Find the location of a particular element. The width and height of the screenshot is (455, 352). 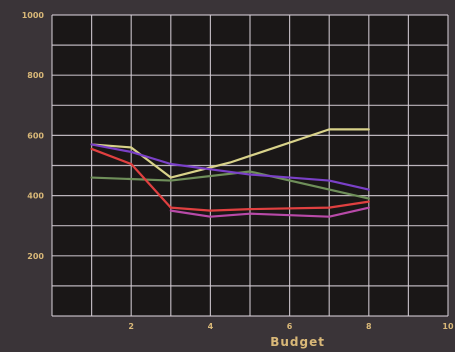

x-axis-ticks: 2 4 6 8 10 is located at coordinates (291, 326).